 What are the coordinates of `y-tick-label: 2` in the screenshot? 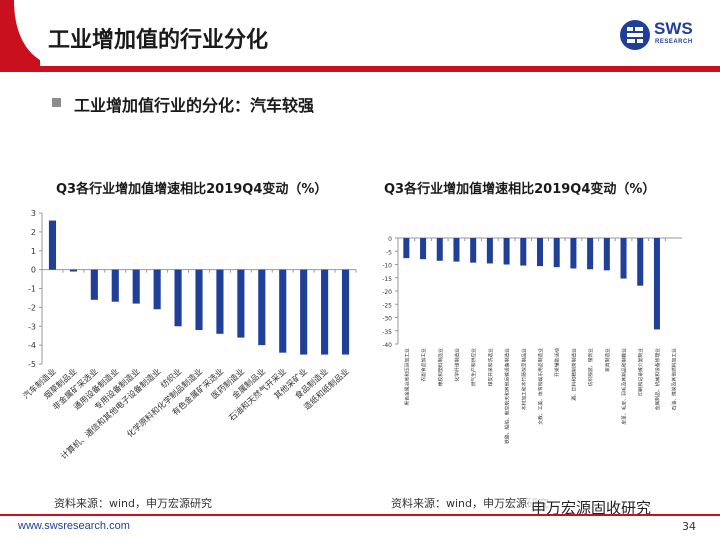 It's located at (33, 232).